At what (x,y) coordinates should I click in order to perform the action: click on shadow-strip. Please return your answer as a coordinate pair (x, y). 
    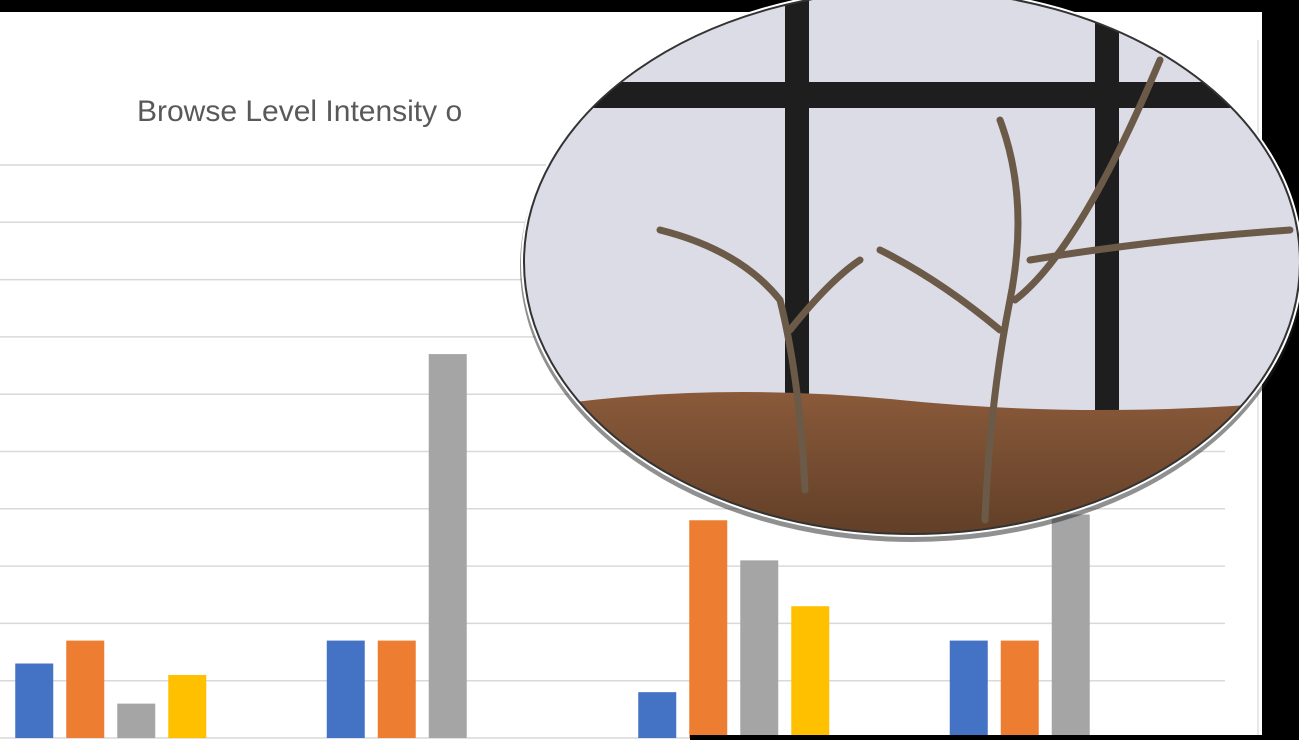
    Looking at the image, I should click on (994, 737).